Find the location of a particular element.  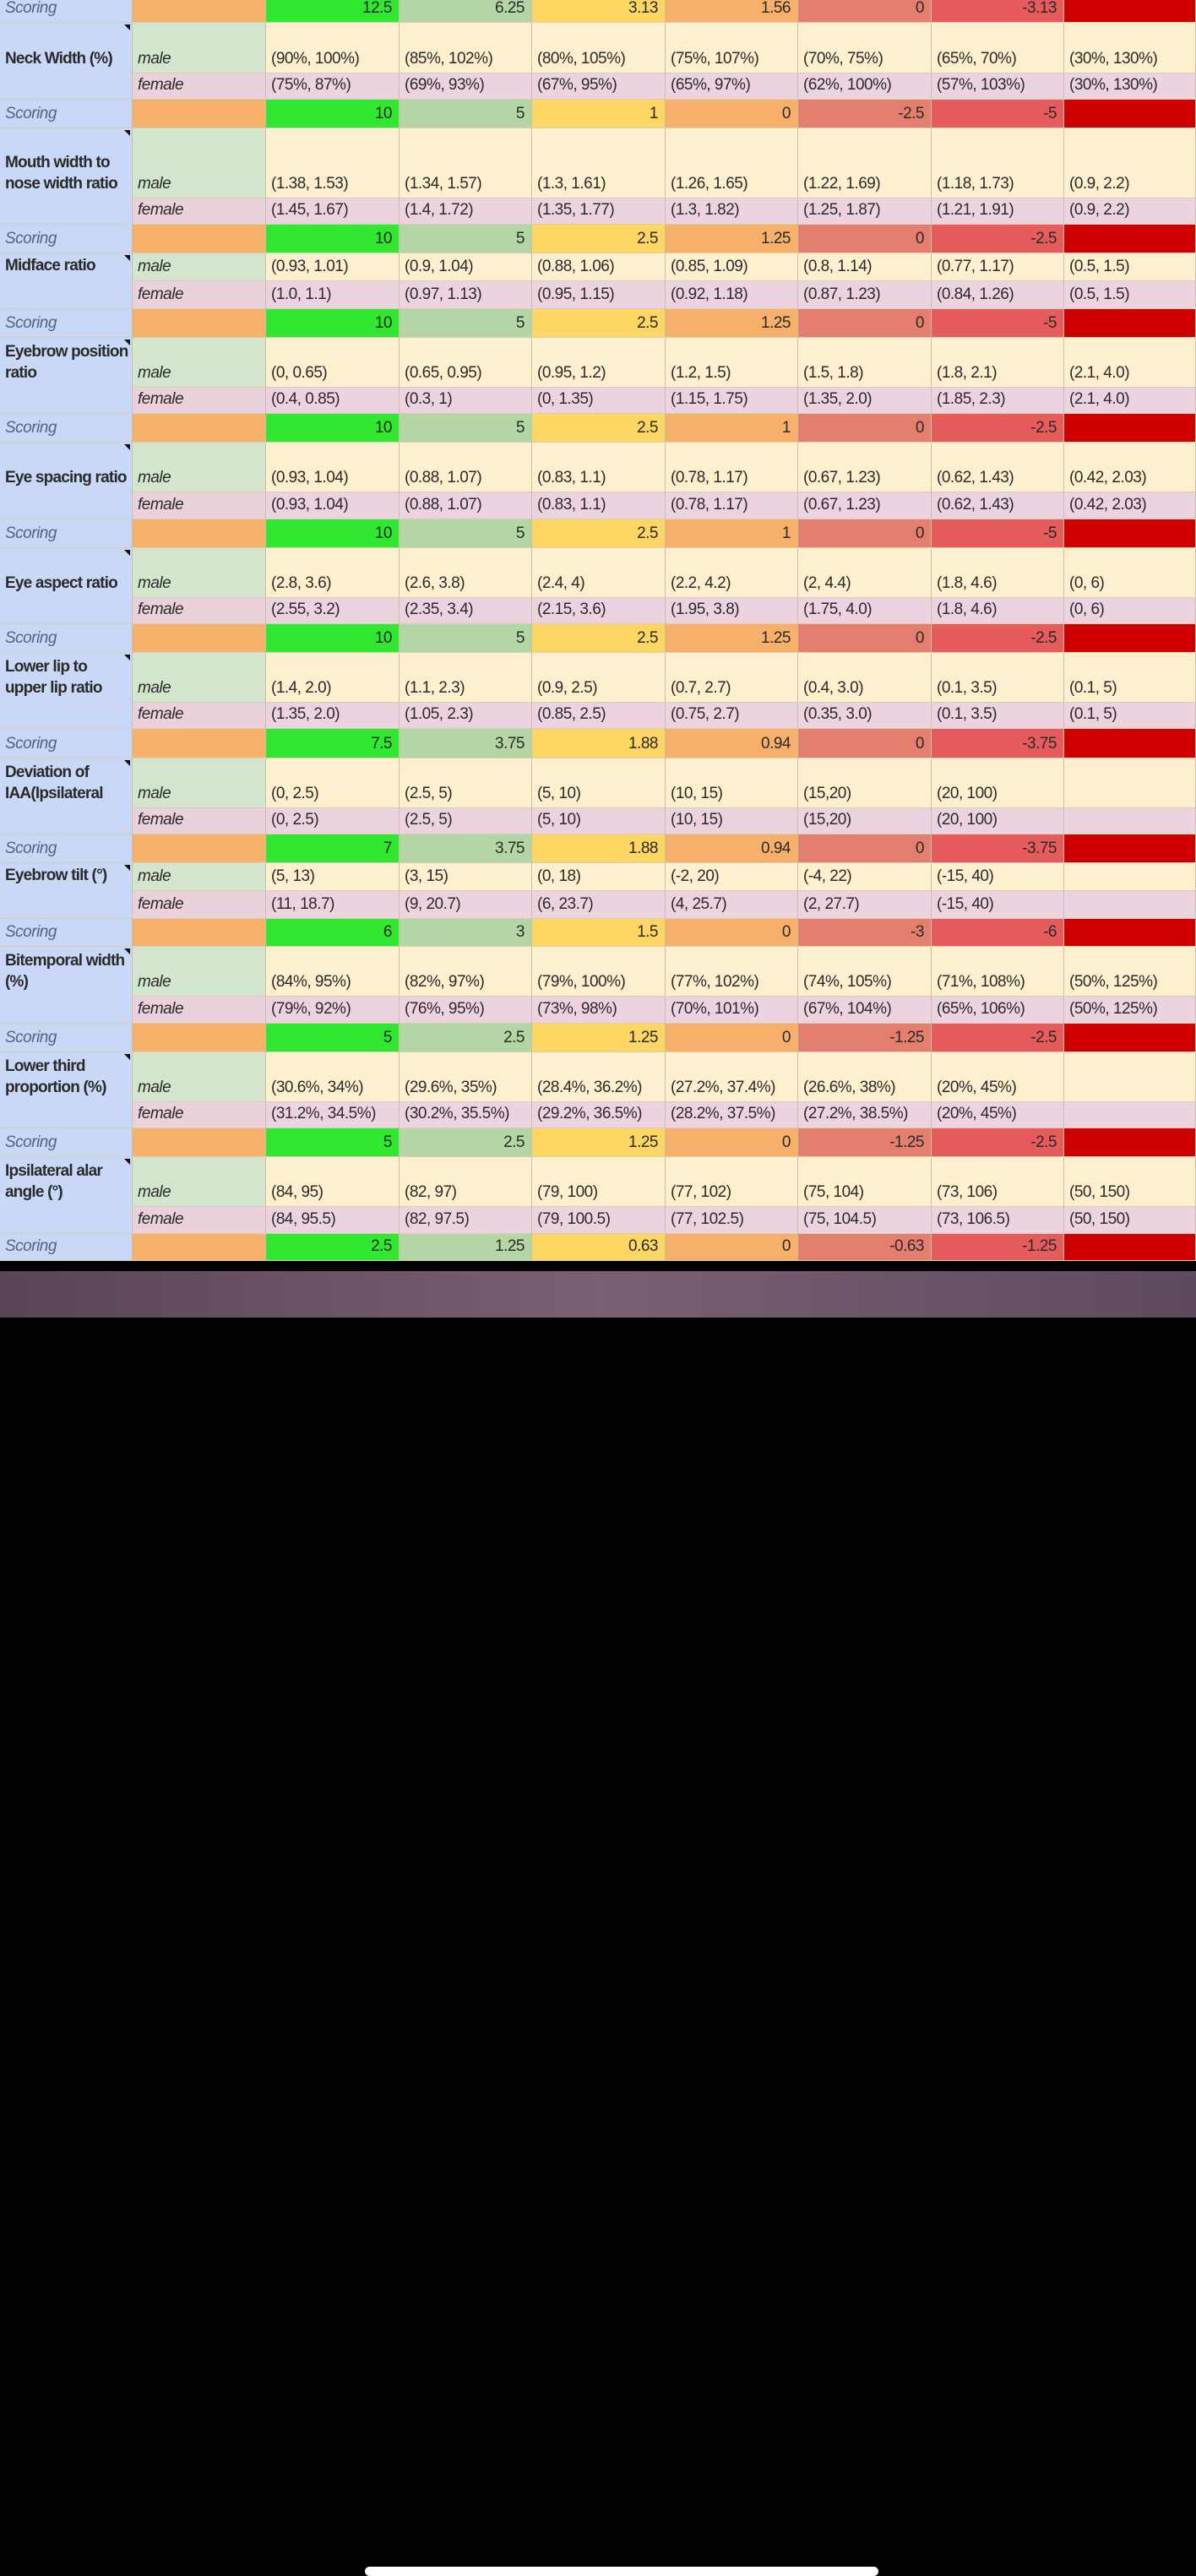

male-cell: (77%, 102%) is located at coordinates (732, 972).